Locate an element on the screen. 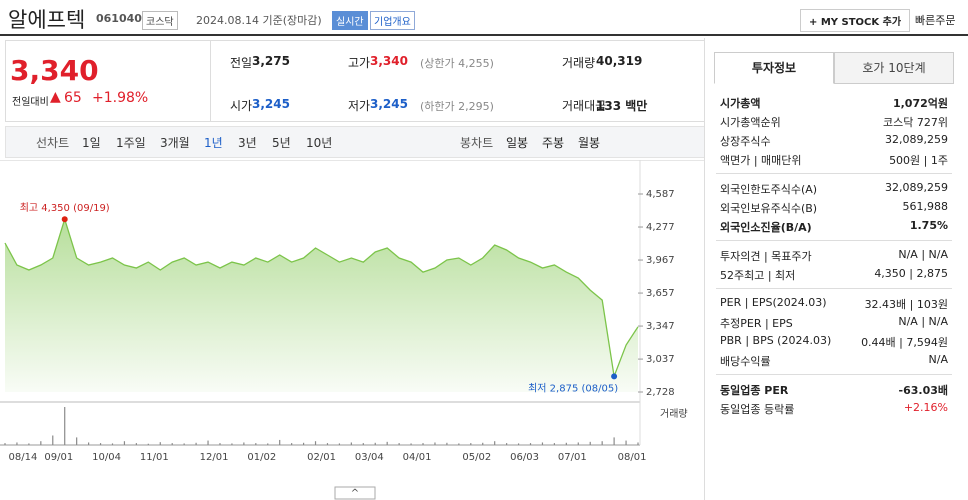 This screenshot has height=500, width=968. low-label: 최저 2,875 (08/05) is located at coordinates (573, 388).